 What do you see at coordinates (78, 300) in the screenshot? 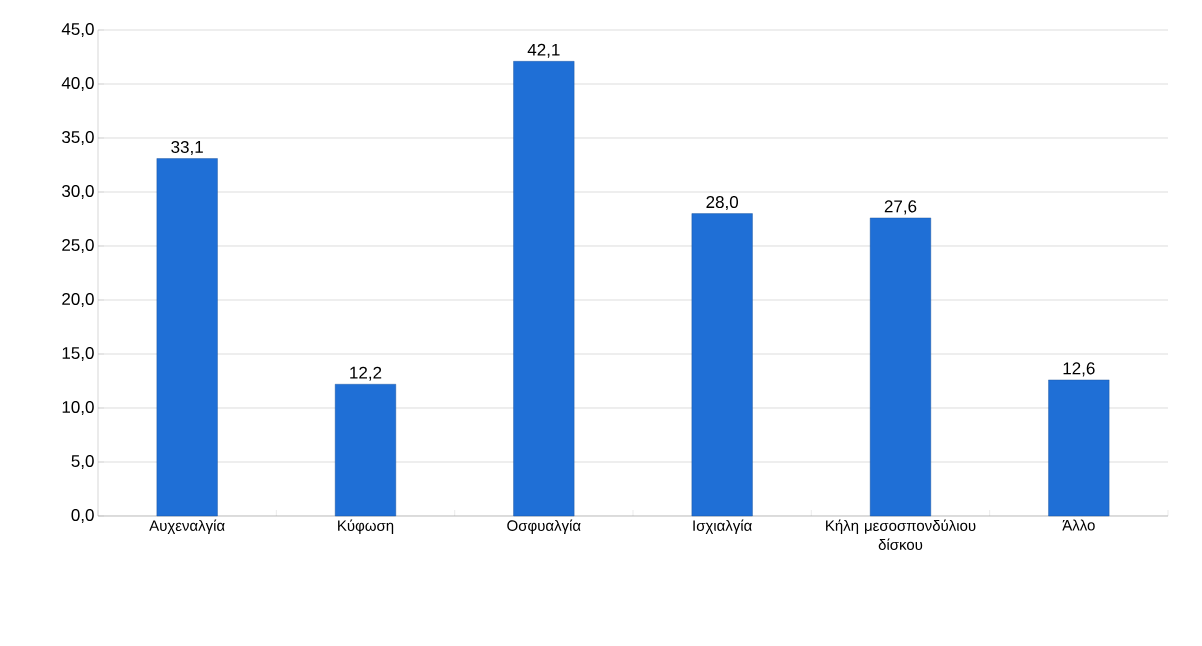
I see `y-tick-label: 20,0` at bounding box center [78, 300].